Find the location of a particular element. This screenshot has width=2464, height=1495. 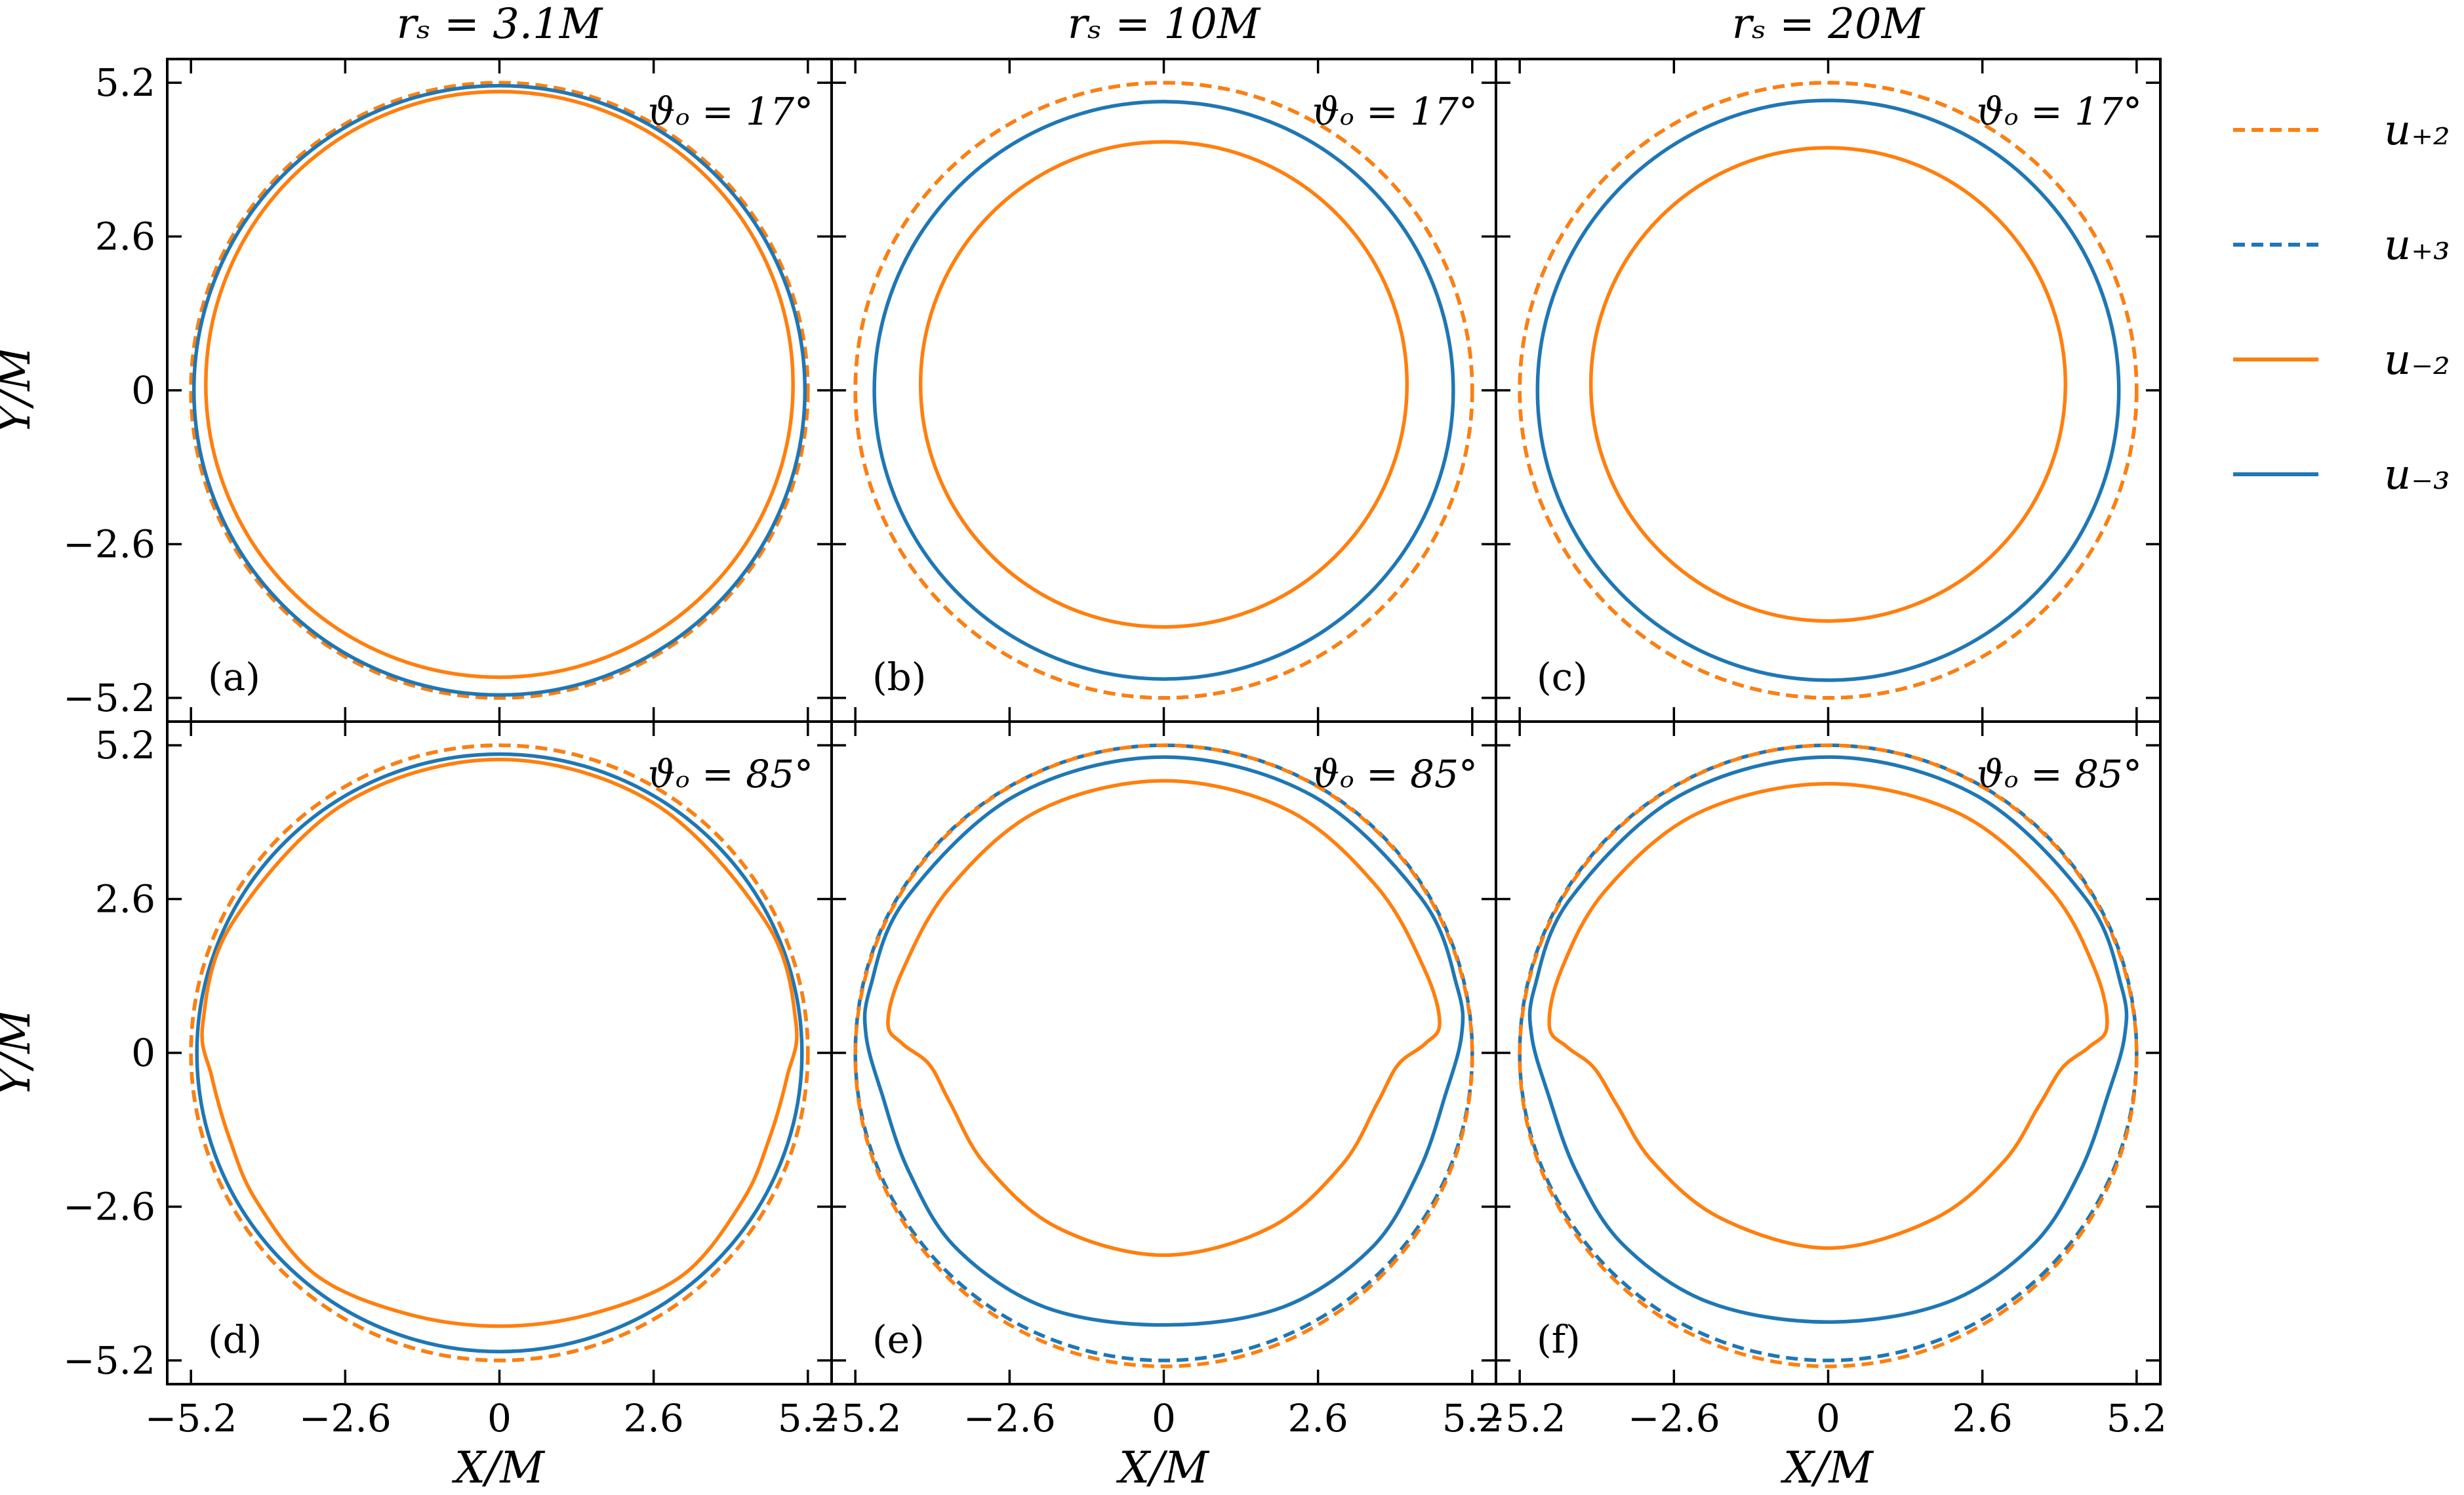

panel-label: (c) is located at coordinates (1562, 677).